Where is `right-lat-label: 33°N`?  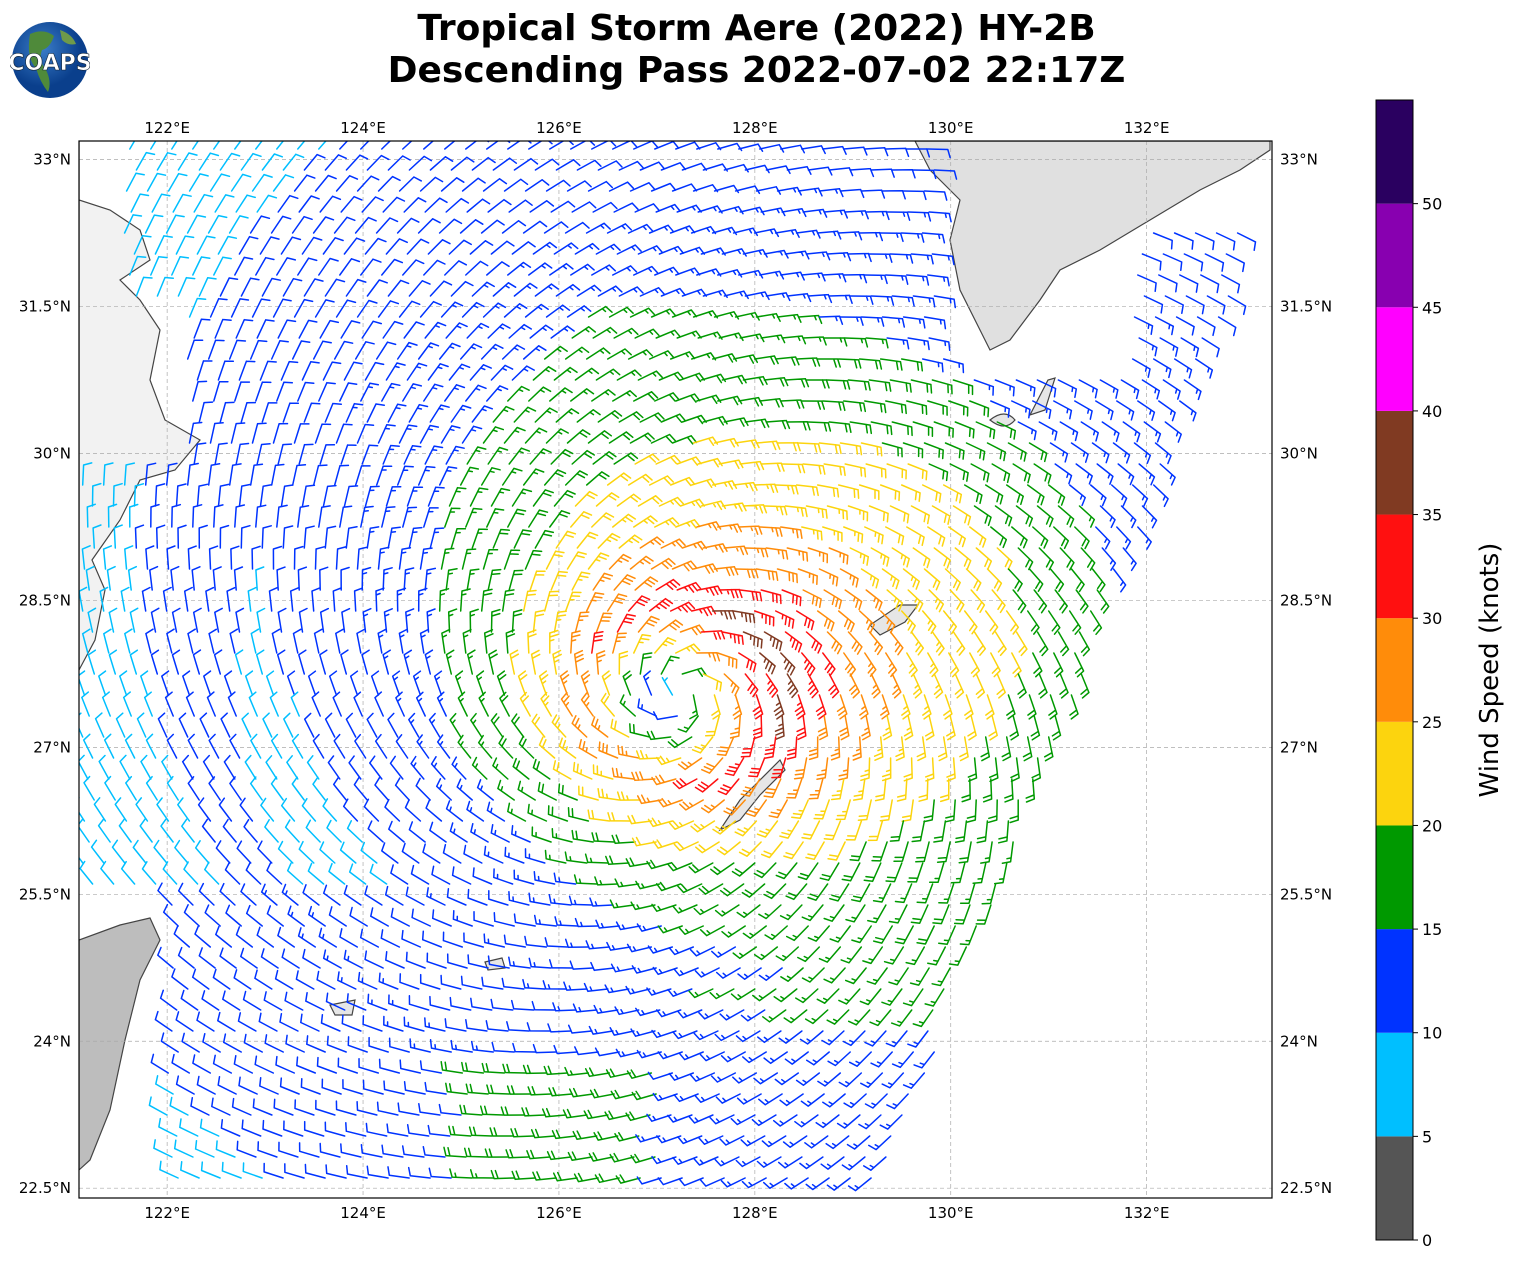
right-lat-label: 33°N is located at coordinates (1299, 160).